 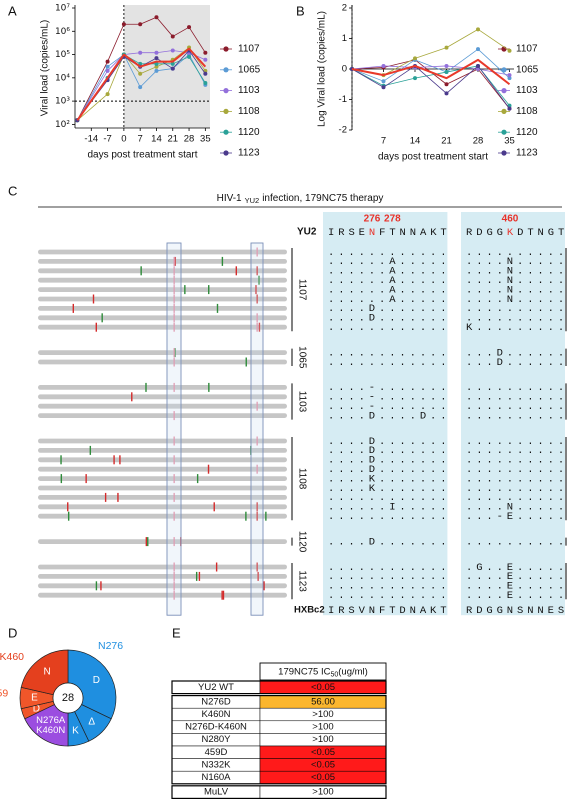 I want to click on row-value: >100, so click(x=322, y=727).